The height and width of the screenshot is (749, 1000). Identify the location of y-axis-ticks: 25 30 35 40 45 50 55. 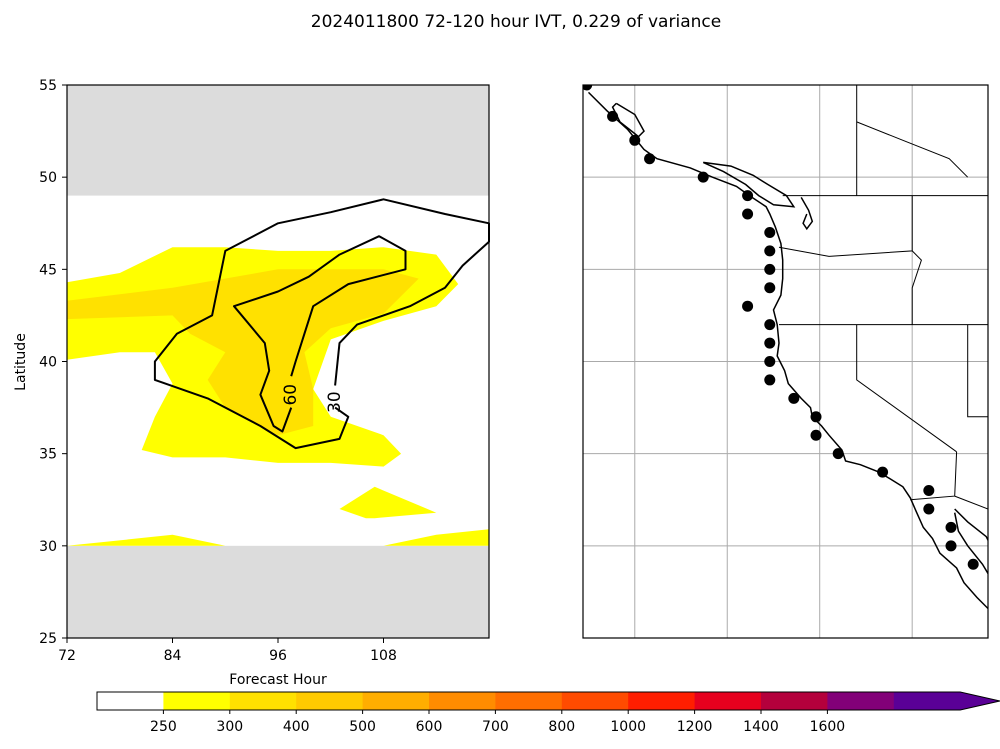
(53, 362).